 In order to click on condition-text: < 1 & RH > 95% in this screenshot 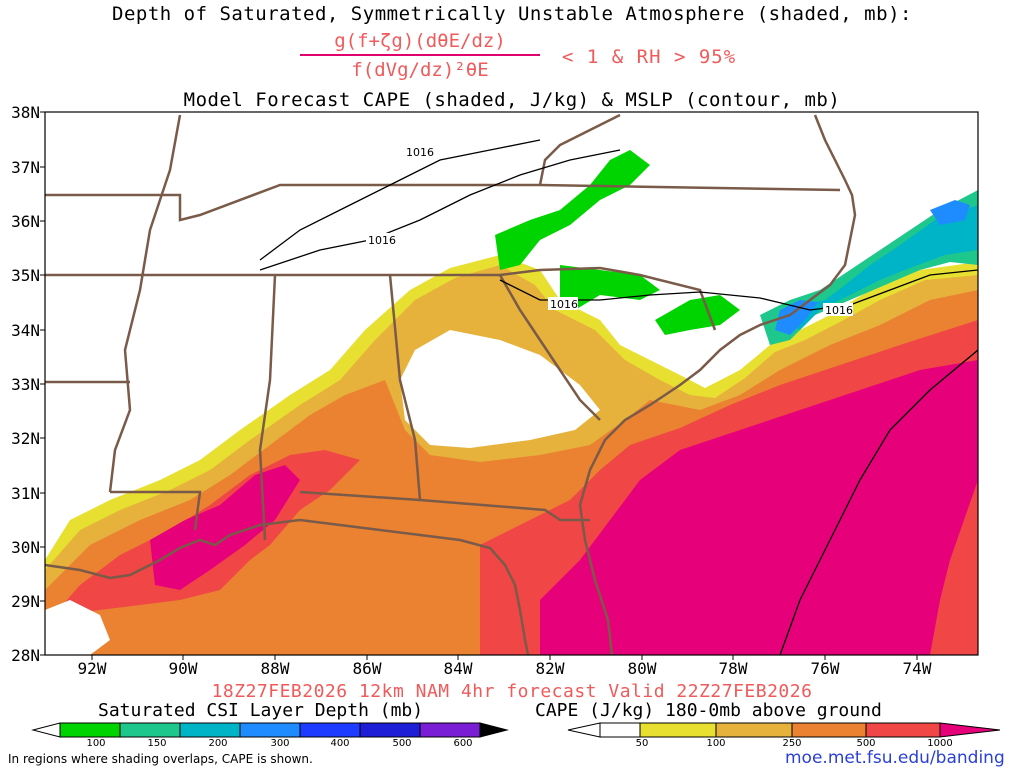, I will do `click(649, 57)`.